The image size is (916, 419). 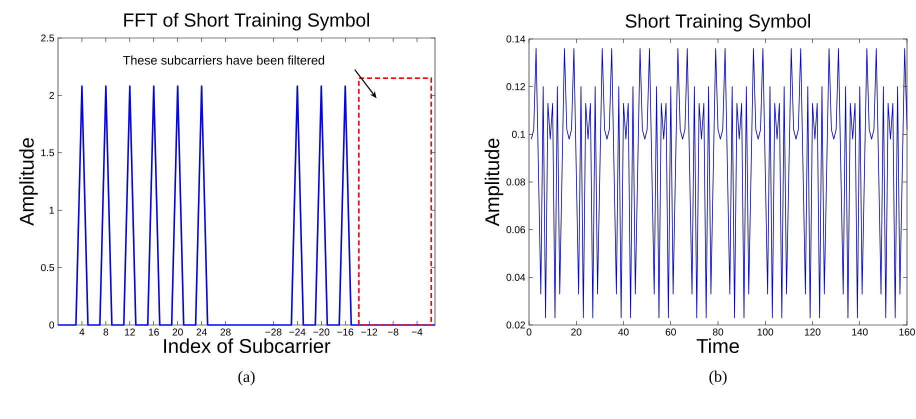 I want to click on x-tick-label: 40, so click(x=623, y=332).